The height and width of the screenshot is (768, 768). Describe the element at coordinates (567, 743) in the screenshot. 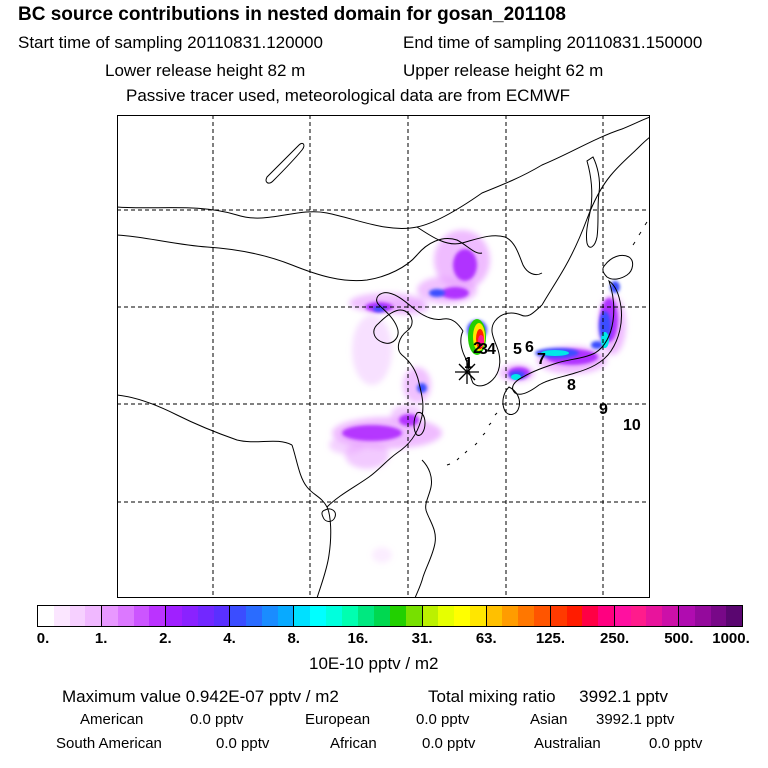

I see `australian-label: Australian` at that location.